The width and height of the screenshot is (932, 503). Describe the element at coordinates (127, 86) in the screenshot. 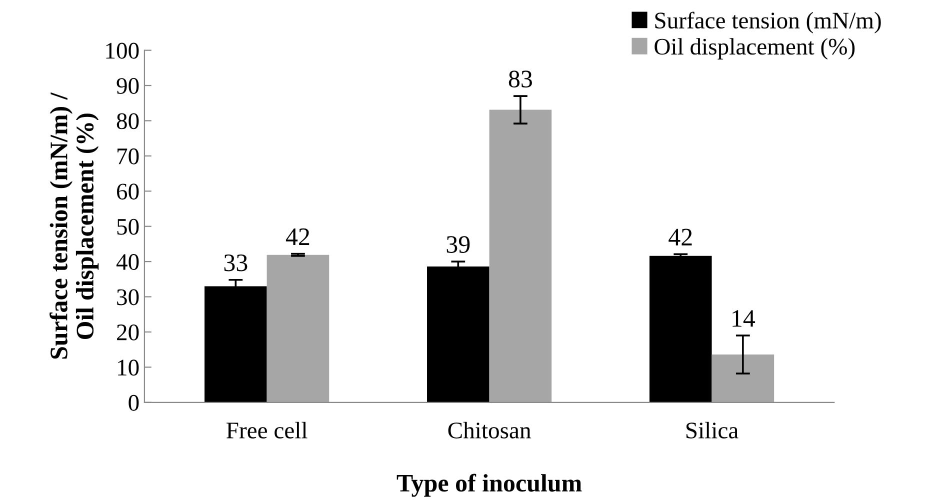

I see `y-tick-label: 90` at that location.